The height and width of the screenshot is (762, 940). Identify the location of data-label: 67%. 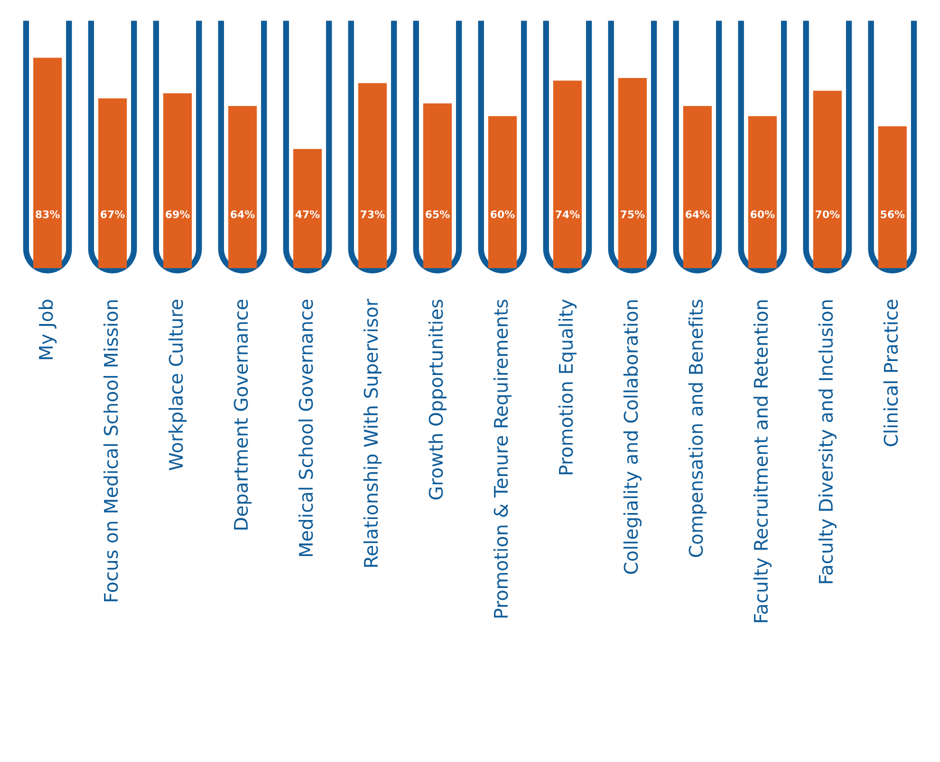
(112, 214).